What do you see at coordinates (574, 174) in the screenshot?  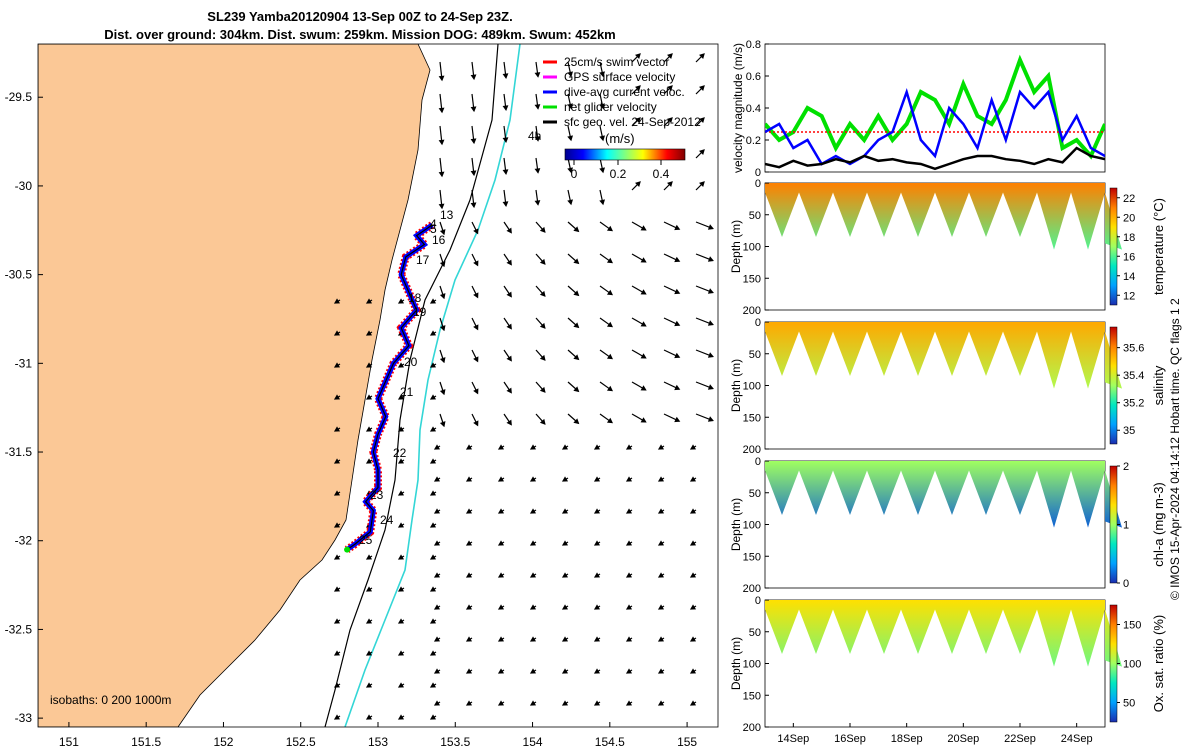 I see `colorbar-tick-label: 0` at bounding box center [574, 174].